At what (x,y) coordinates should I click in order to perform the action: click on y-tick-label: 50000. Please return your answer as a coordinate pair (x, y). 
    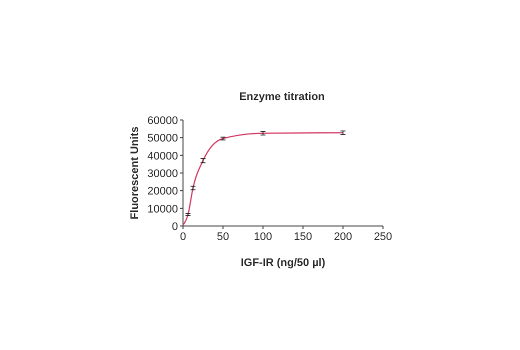
    Looking at the image, I should click on (162, 138).